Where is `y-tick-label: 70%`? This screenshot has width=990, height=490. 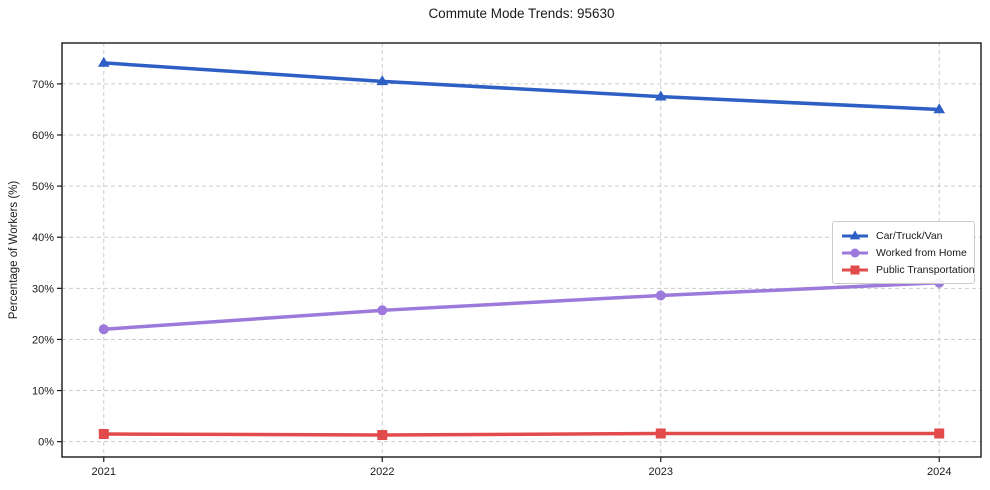
y-tick-label: 70% is located at coordinates (43, 85).